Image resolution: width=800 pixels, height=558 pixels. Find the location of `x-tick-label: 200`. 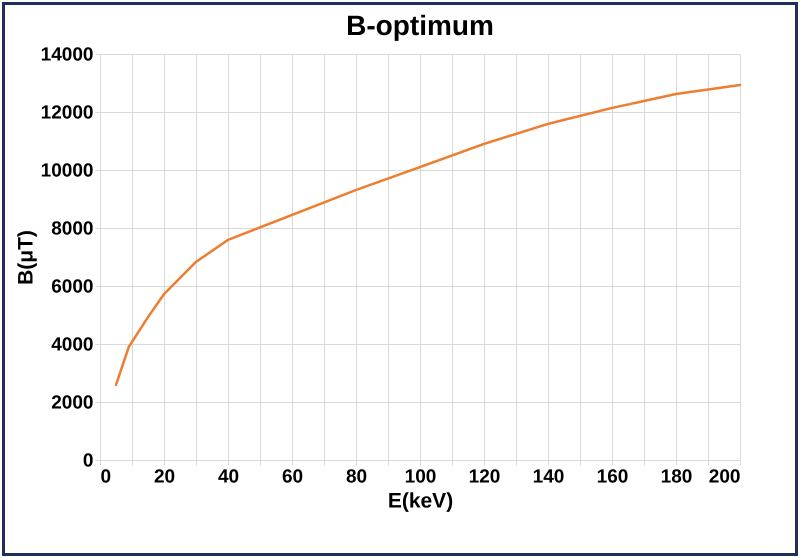

x-tick-label: 200 is located at coordinates (724, 477).